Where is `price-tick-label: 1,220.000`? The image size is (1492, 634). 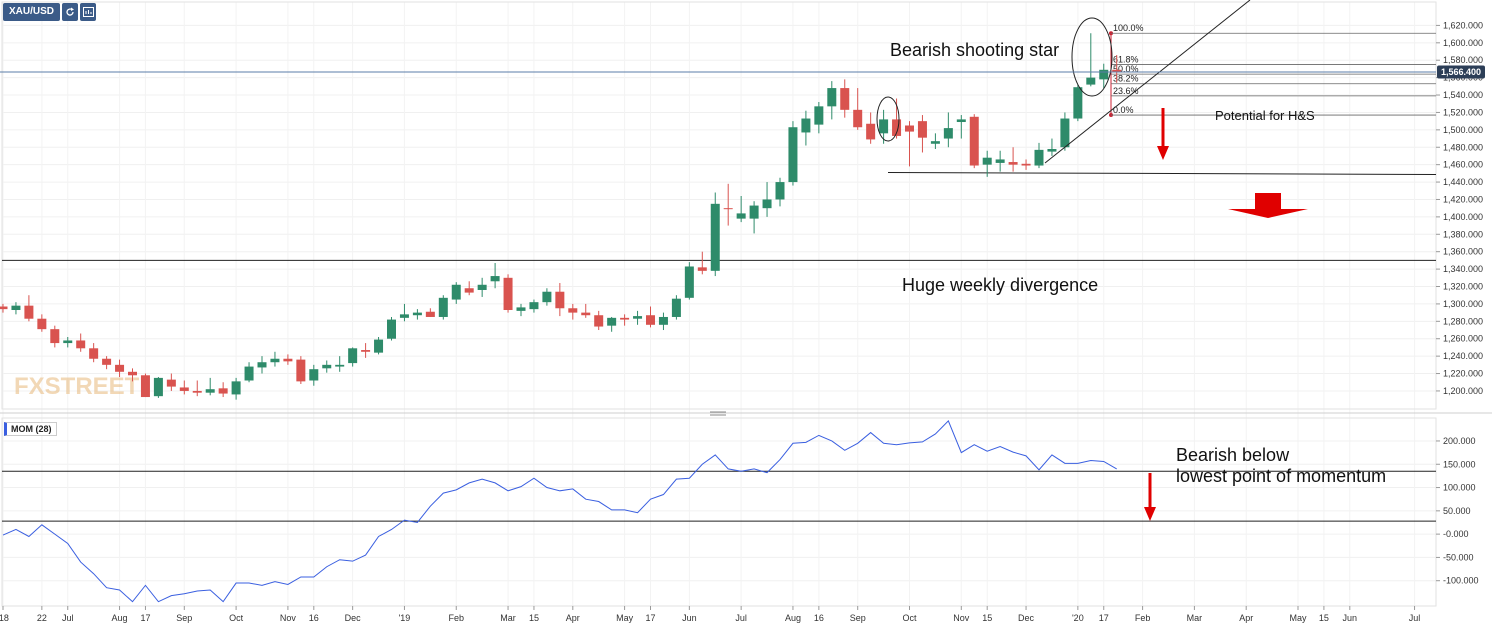 price-tick-label: 1,220.000 is located at coordinates (1463, 374).